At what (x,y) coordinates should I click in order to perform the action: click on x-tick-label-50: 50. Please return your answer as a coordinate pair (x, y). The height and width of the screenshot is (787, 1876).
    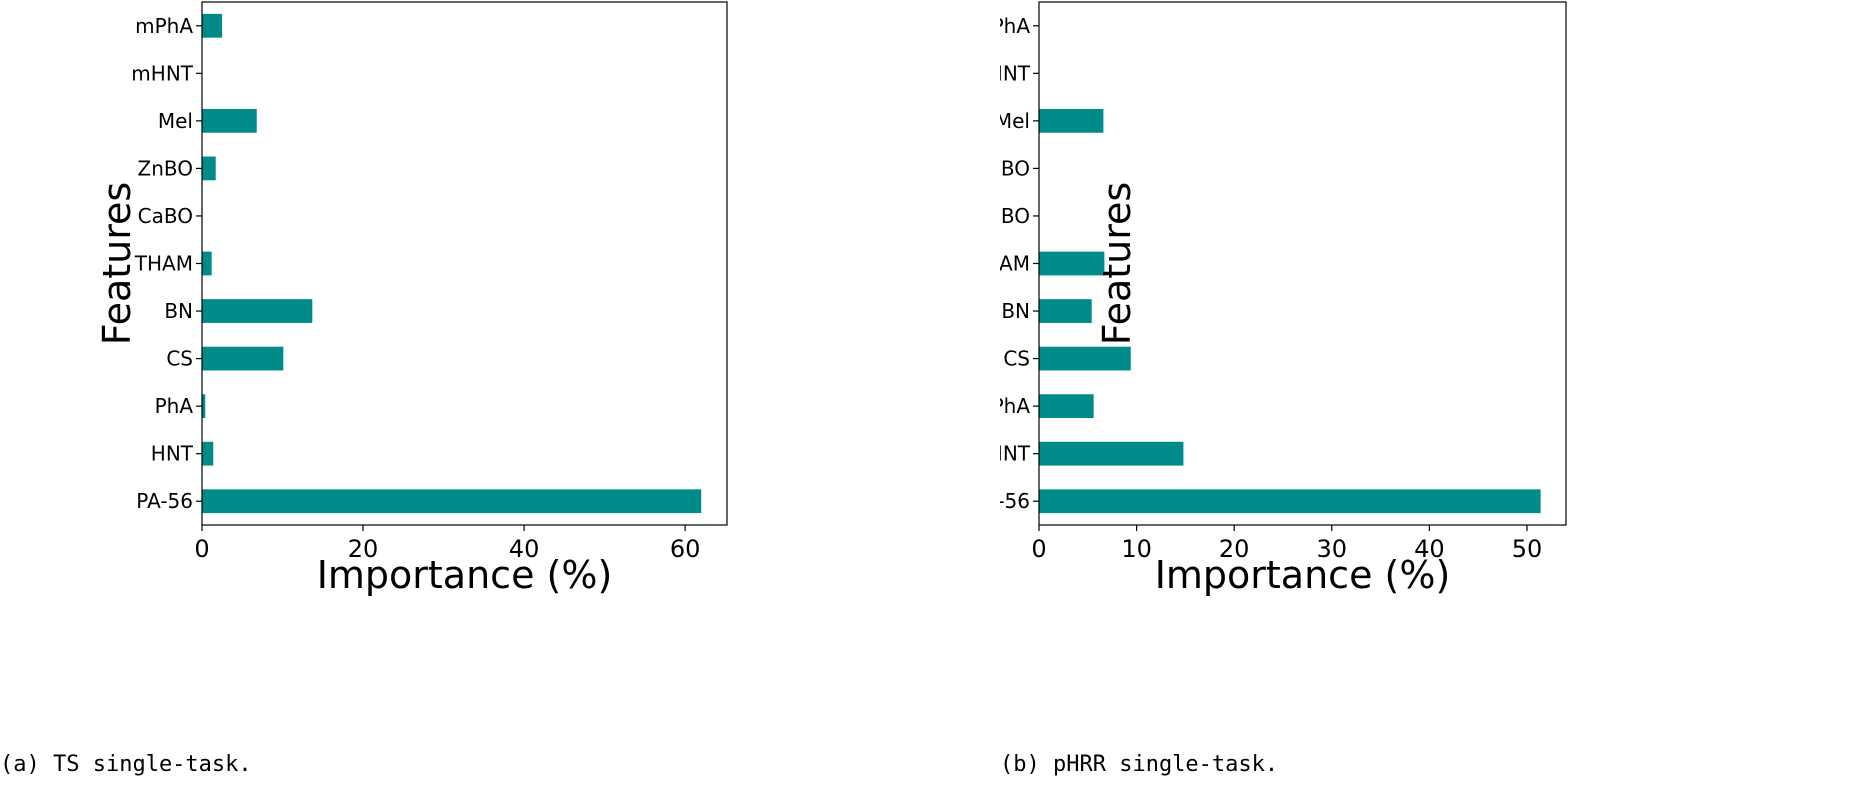
    Looking at the image, I should click on (1527, 549).